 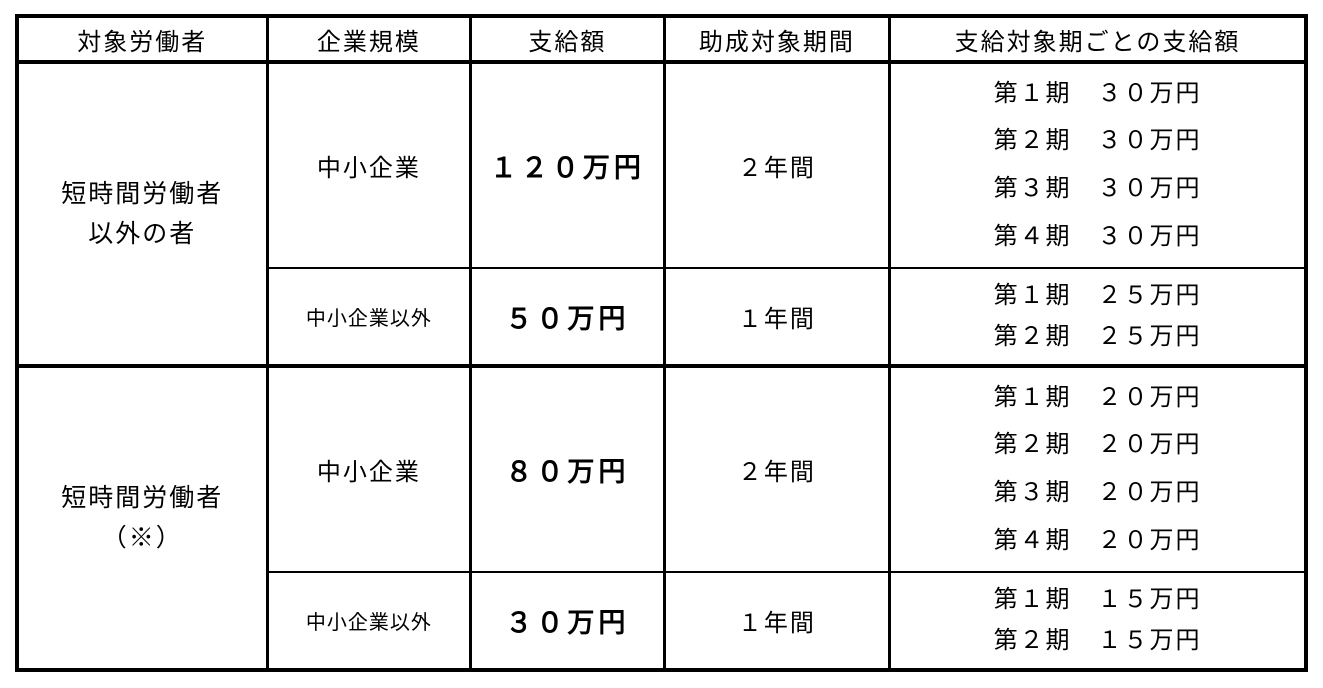 What do you see at coordinates (567, 468) in the screenshot?
I see `payment-amount-cell: ８０万円` at bounding box center [567, 468].